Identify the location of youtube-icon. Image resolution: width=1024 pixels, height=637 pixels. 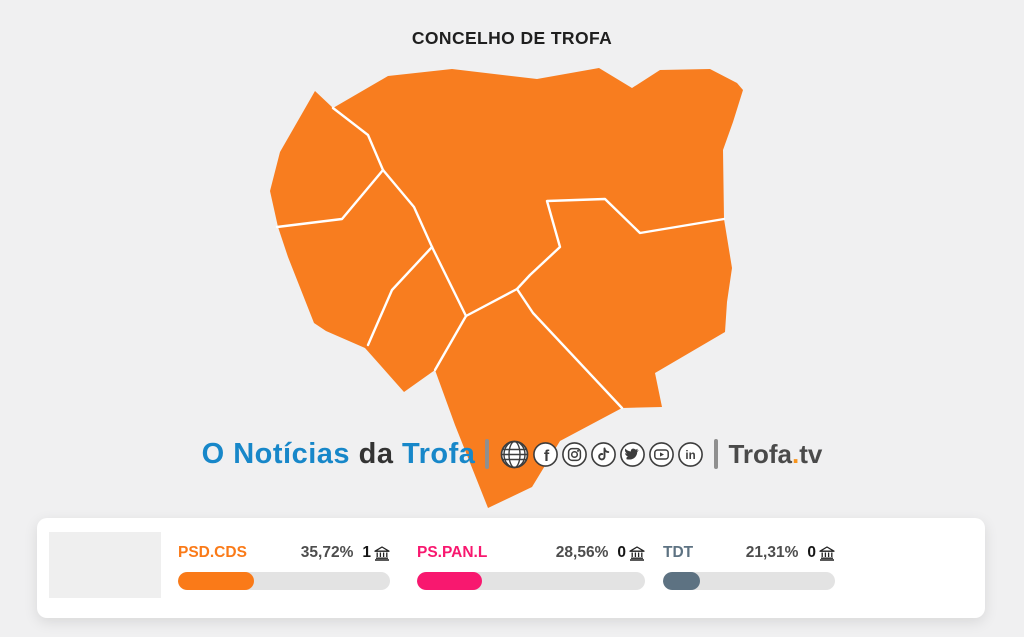
(661, 454).